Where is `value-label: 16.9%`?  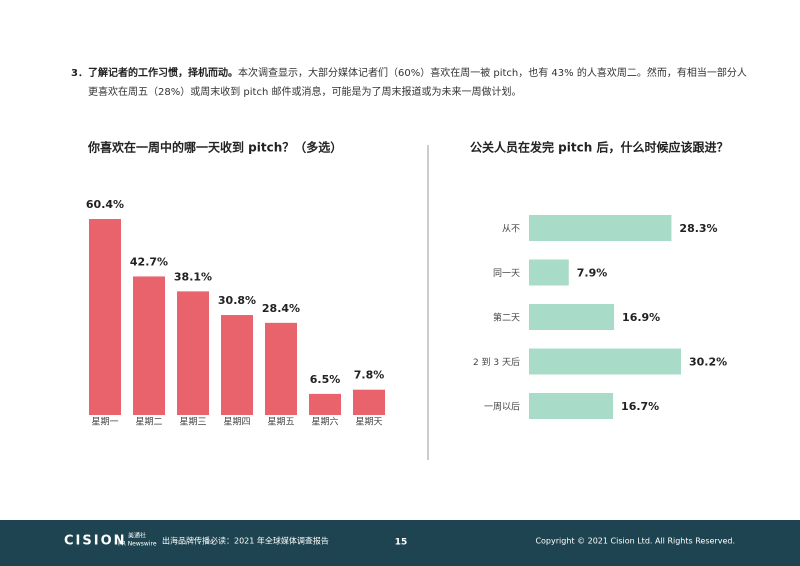 value-label: 16.9% is located at coordinates (641, 317).